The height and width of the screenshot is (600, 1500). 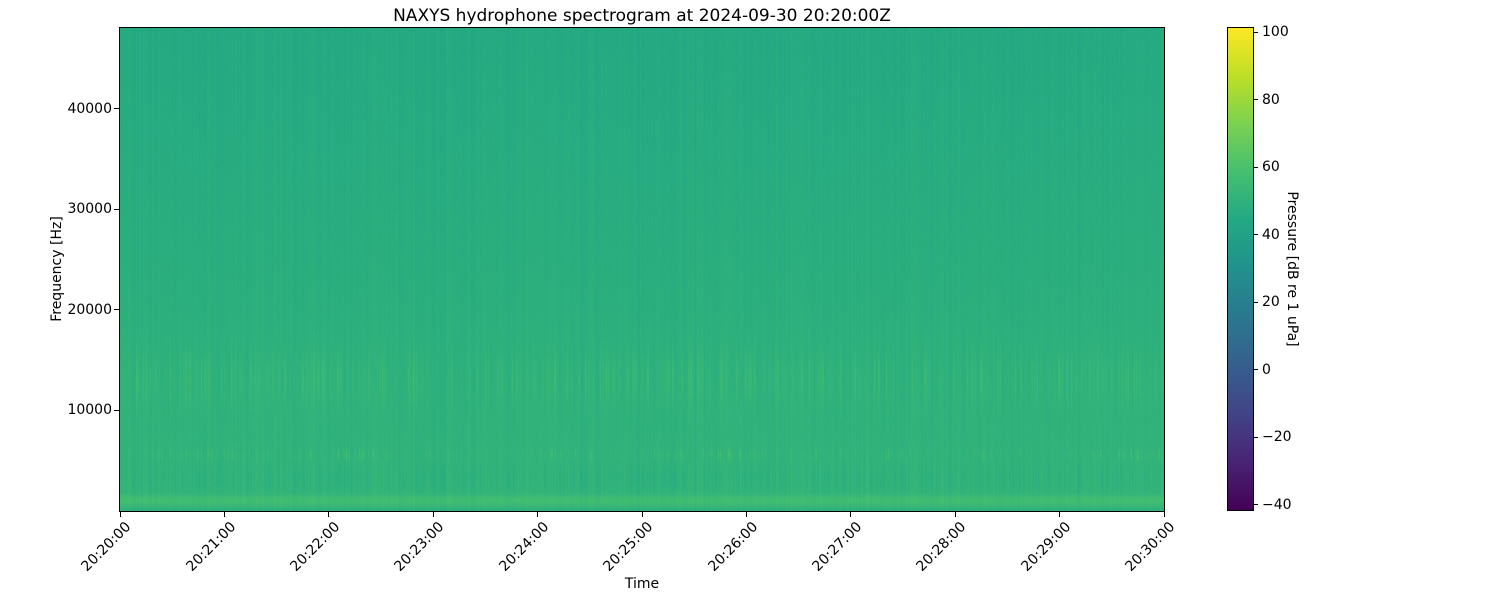 What do you see at coordinates (210, 547) in the screenshot?
I see `x-tick-label: 20:21:00` at bounding box center [210, 547].